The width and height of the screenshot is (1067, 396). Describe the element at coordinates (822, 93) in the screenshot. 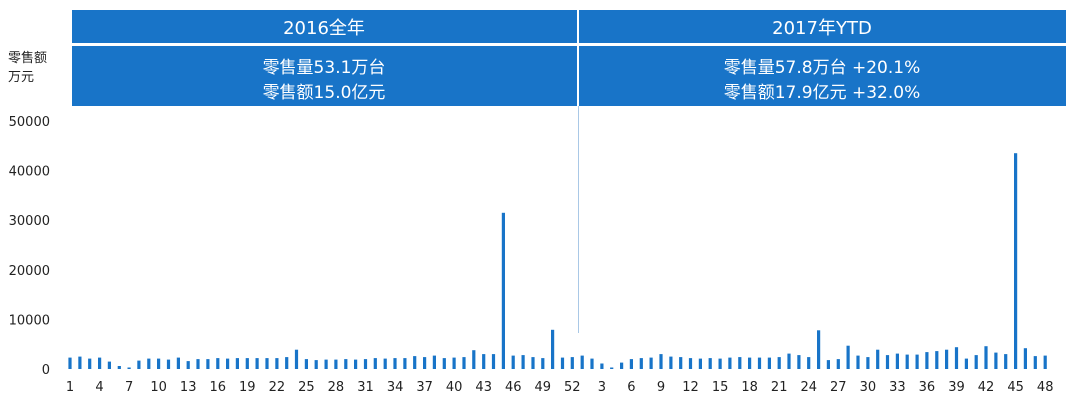

I see `panel-2017-amount: 零售额17.9亿元 +32.0%` at that location.